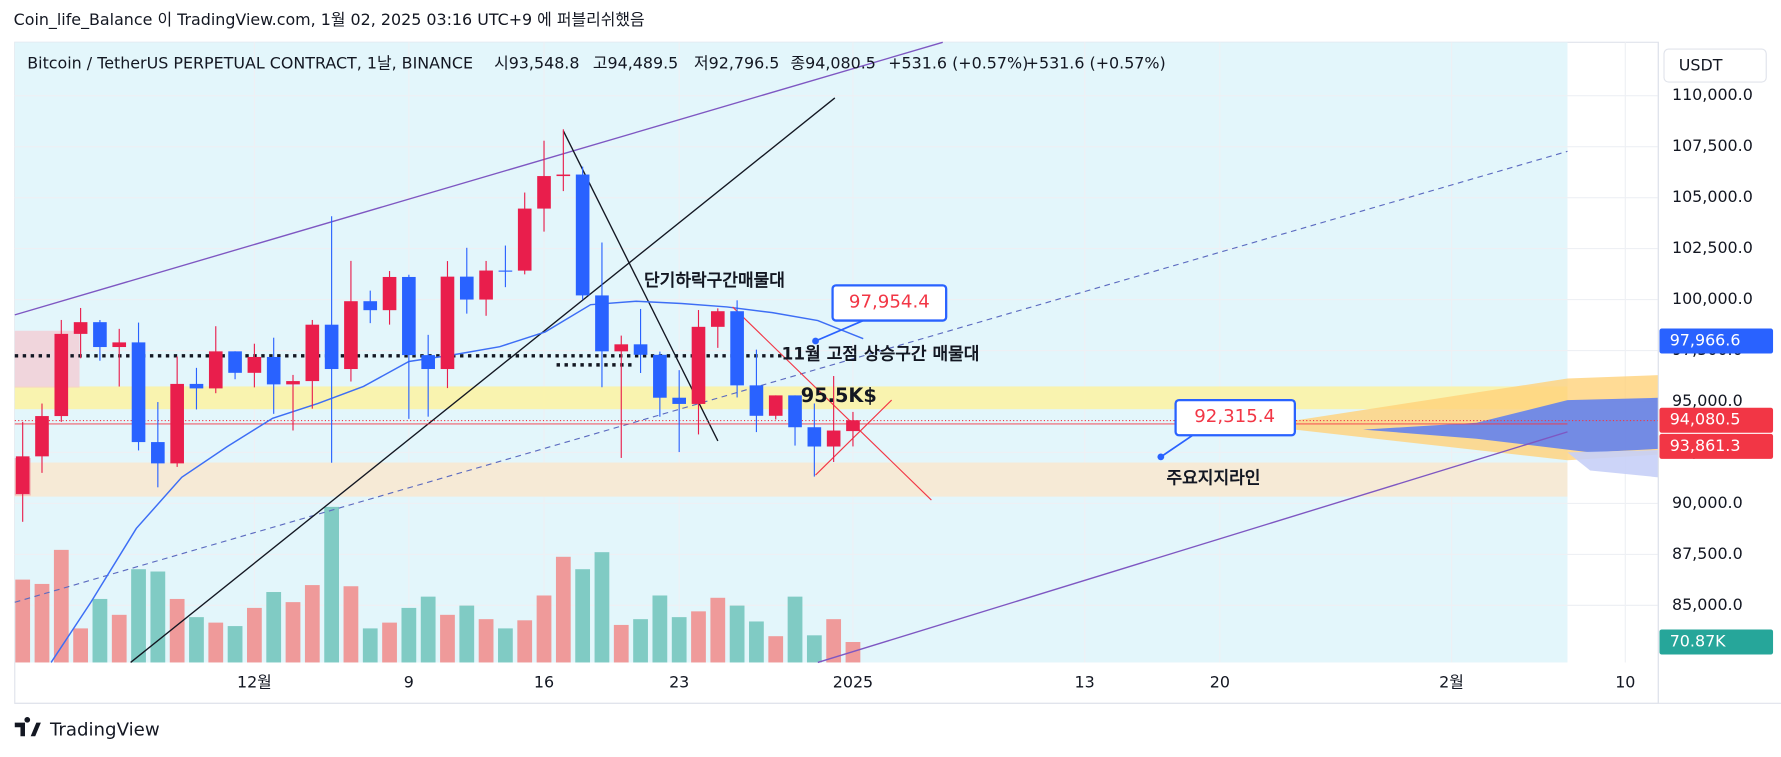 This screenshot has width=1781, height=757. I want to click on x-tick-label: 2025, so click(853, 681).